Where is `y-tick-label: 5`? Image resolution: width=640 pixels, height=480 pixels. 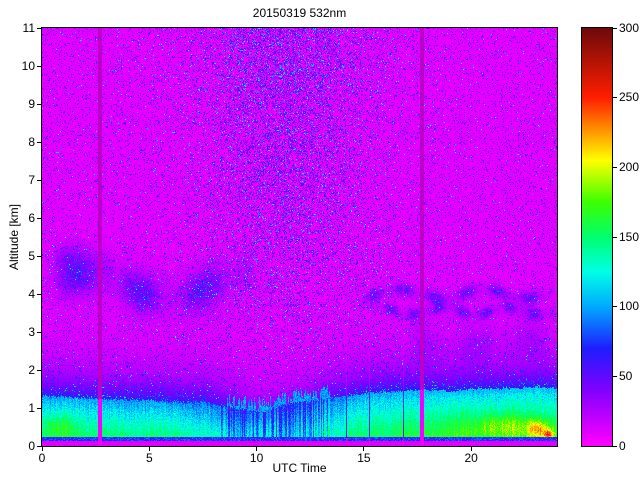
y-tick-label: 5 is located at coordinates (31, 255).